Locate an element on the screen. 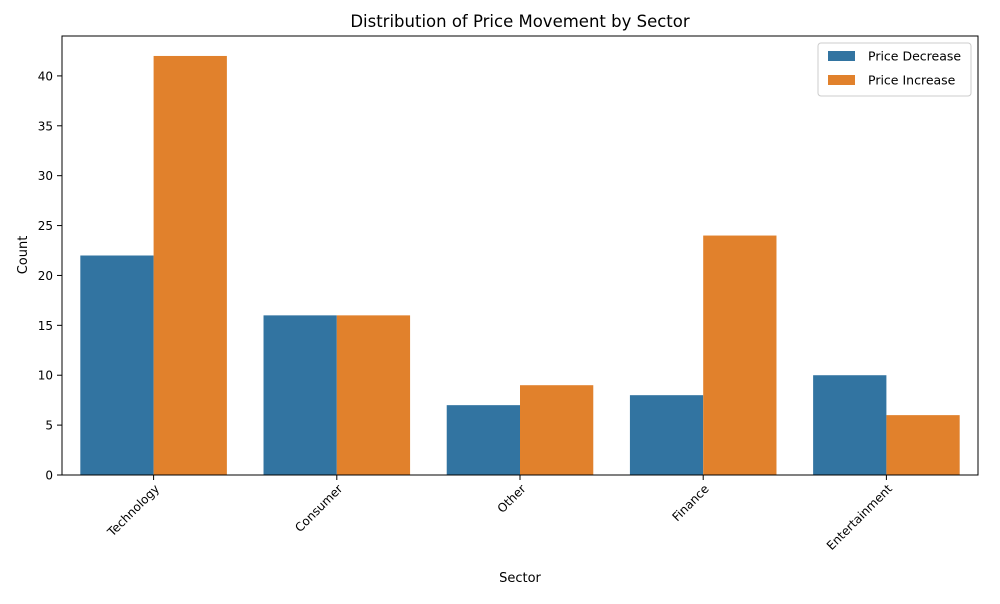 This screenshot has width=1000, height=604. y-tick-label: 30 is located at coordinates (45, 176).